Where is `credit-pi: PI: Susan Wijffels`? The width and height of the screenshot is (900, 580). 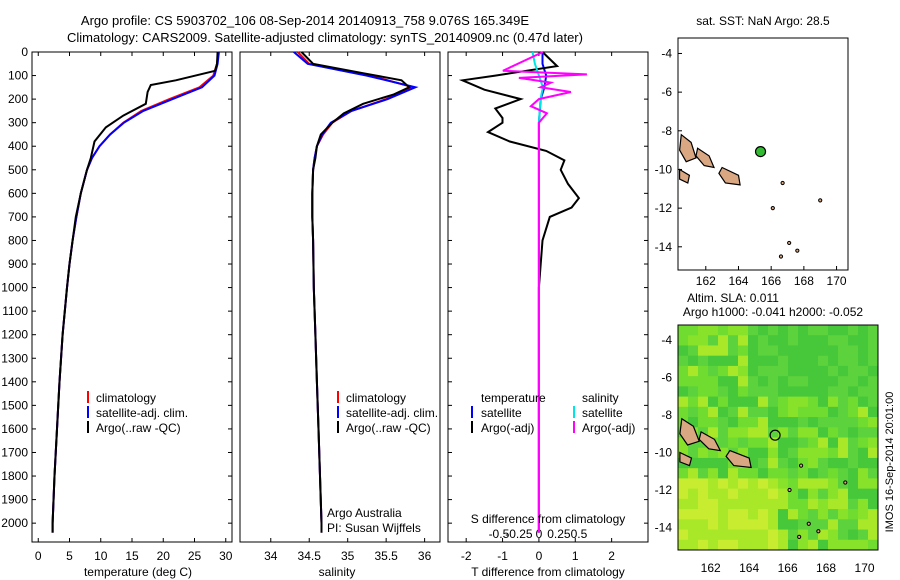
credit-pi: PI: Susan Wijffels is located at coordinates (374, 528).